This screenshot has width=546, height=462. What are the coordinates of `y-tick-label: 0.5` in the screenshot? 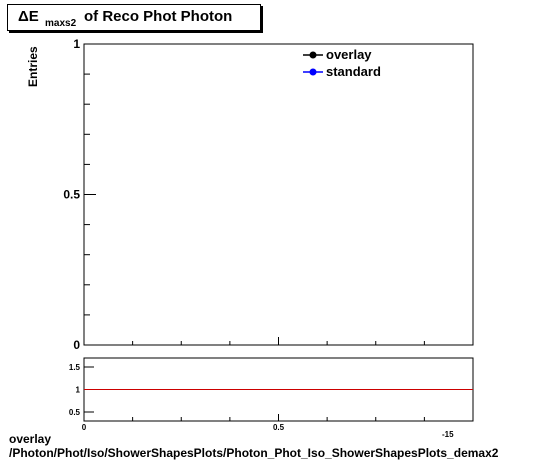 It's located at (71, 195).